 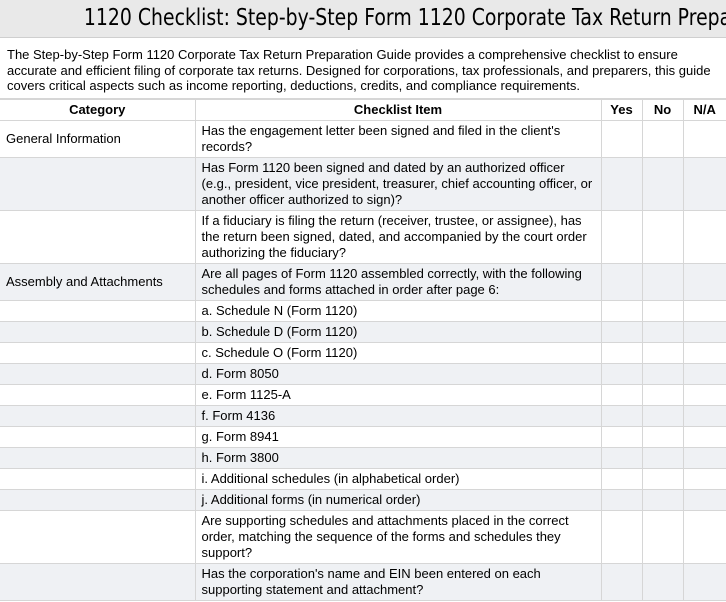 What do you see at coordinates (98, 110) in the screenshot?
I see `column-header: Category` at bounding box center [98, 110].